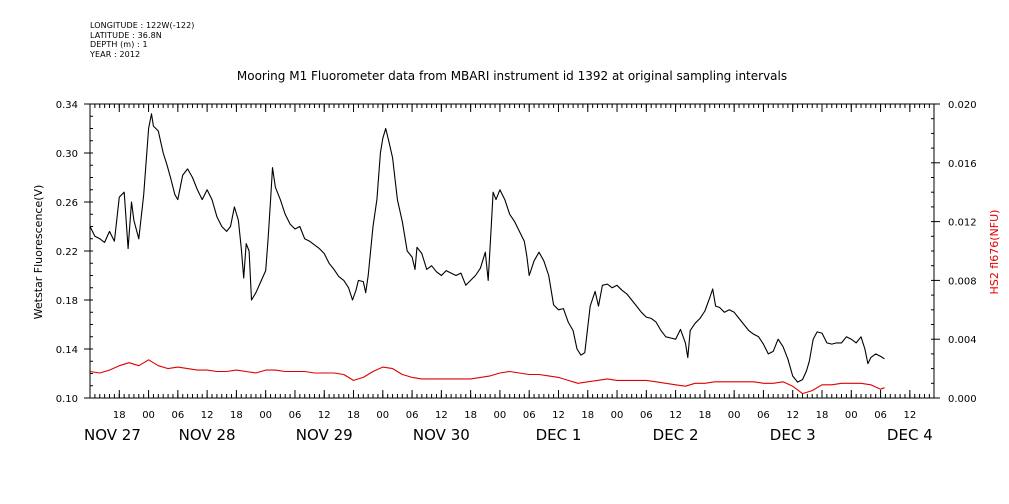 The width and height of the screenshot is (1009, 504). I want to click on longitude-text: LONGITUDE : 122W(-122), so click(142, 25).